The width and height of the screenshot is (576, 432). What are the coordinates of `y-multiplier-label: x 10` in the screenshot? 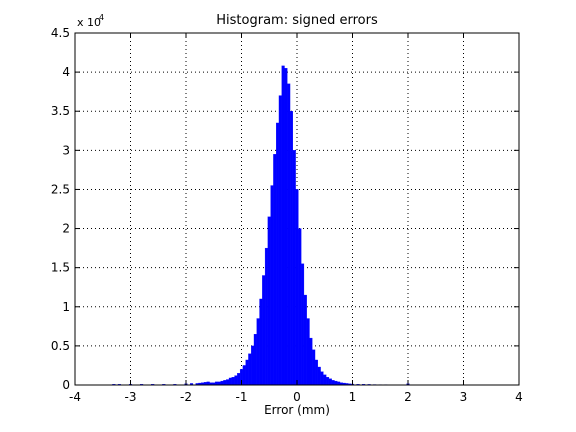 It's located at (89, 22).